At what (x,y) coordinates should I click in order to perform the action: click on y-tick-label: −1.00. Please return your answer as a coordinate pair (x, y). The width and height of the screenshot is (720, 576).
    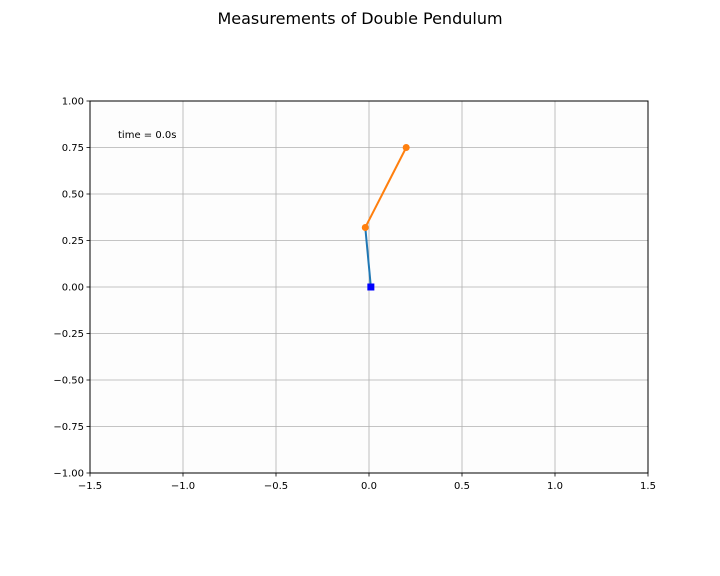
    Looking at the image, I should click on (68, 474).